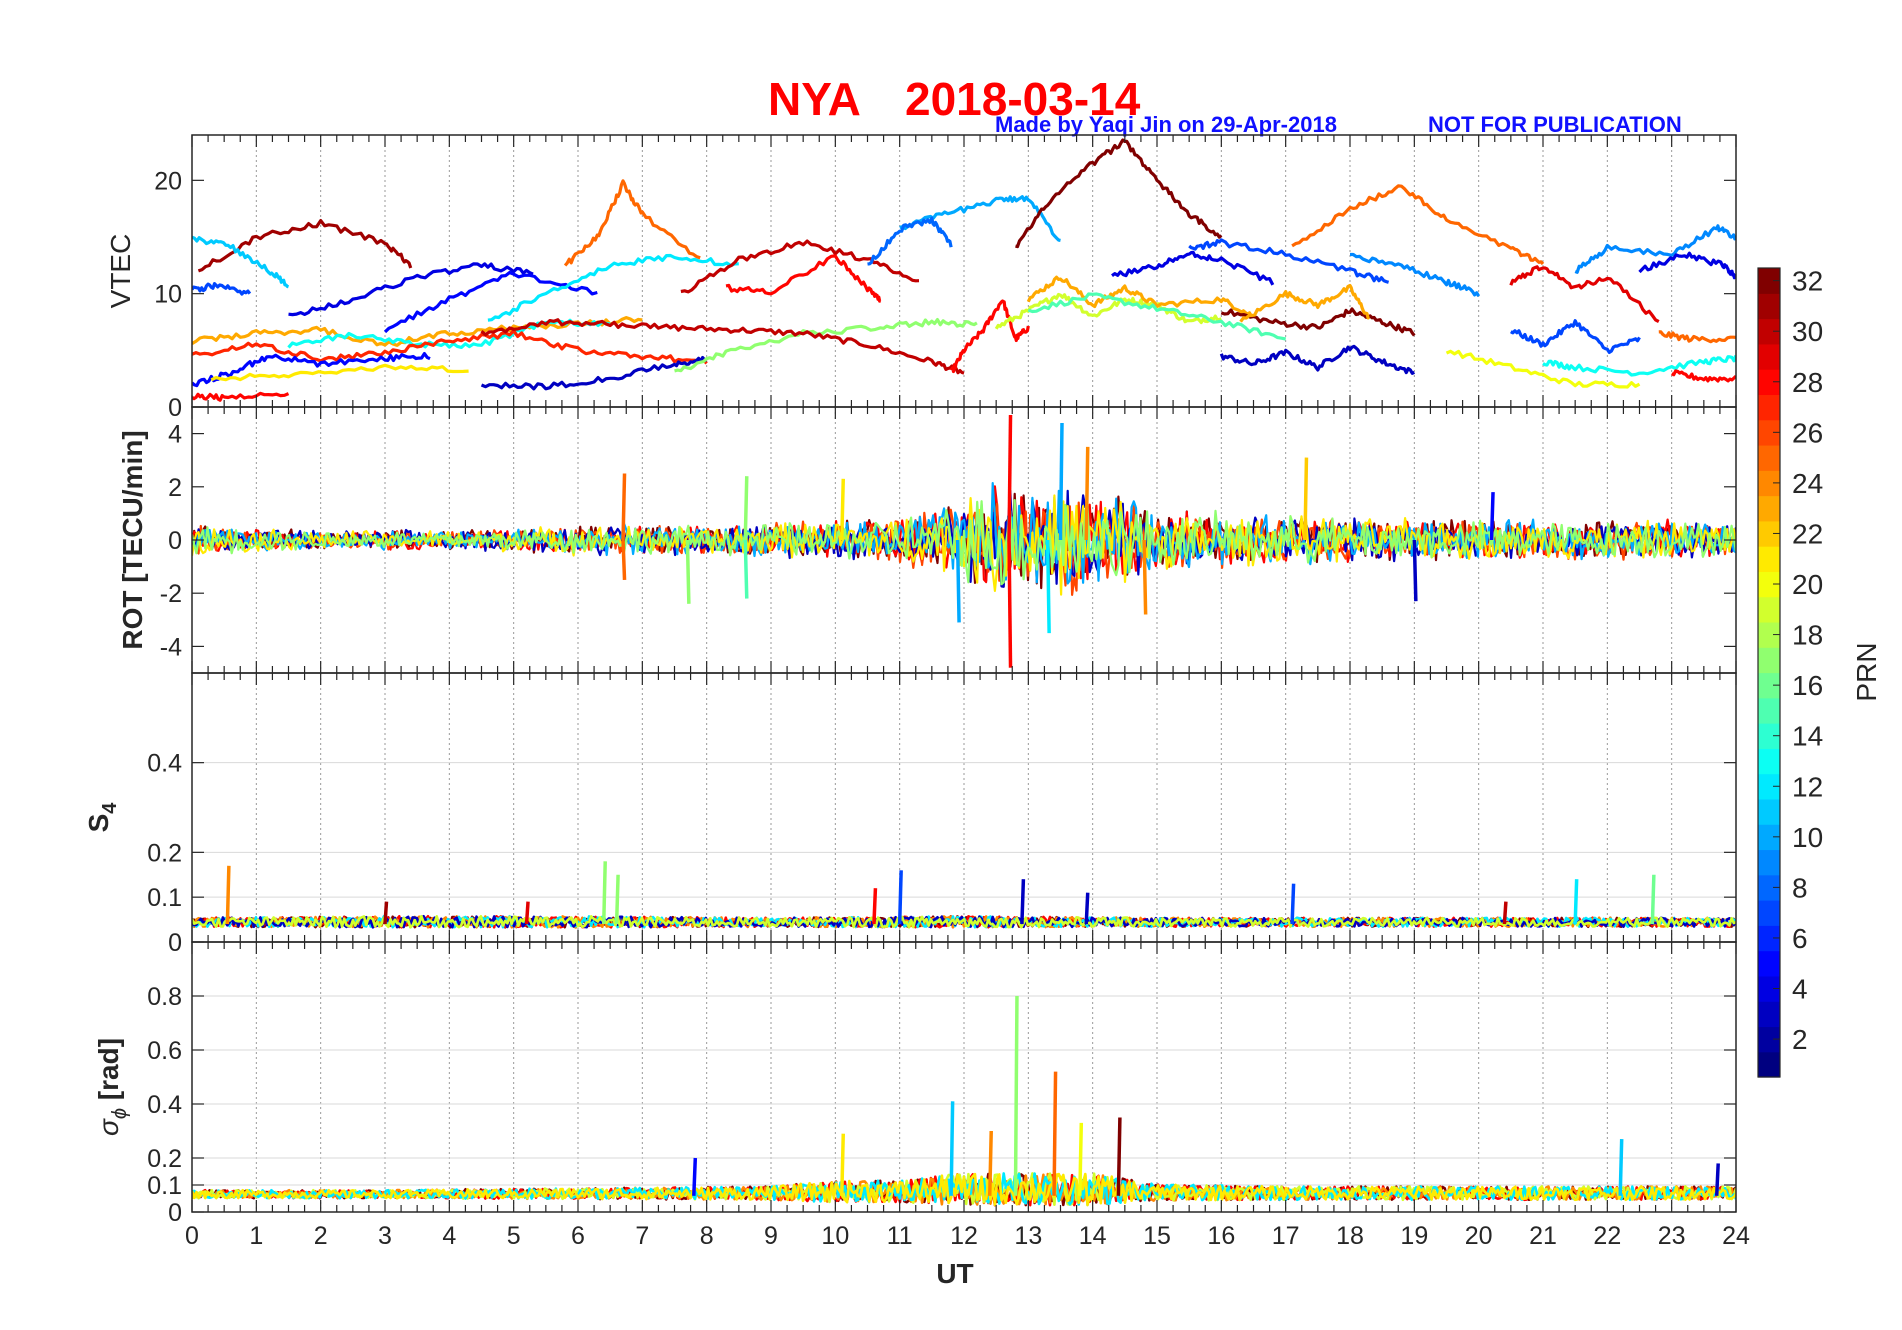 This screenshot has height=1330, width=1902. Describe the element at coordinates (578, 1236) in the screenshot. I see `x-tick-label: 6` at that location.